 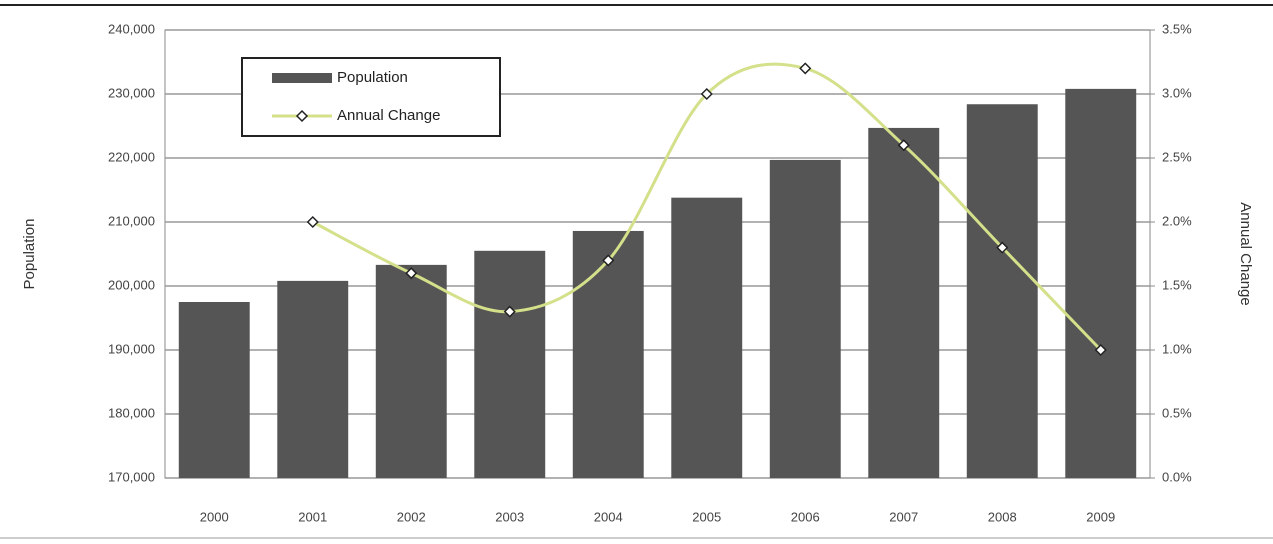 What do you see at coordinates (131, 92) in the screenshot?
I see `y-tick-label: 230,000` at bounding box center [131, 92].